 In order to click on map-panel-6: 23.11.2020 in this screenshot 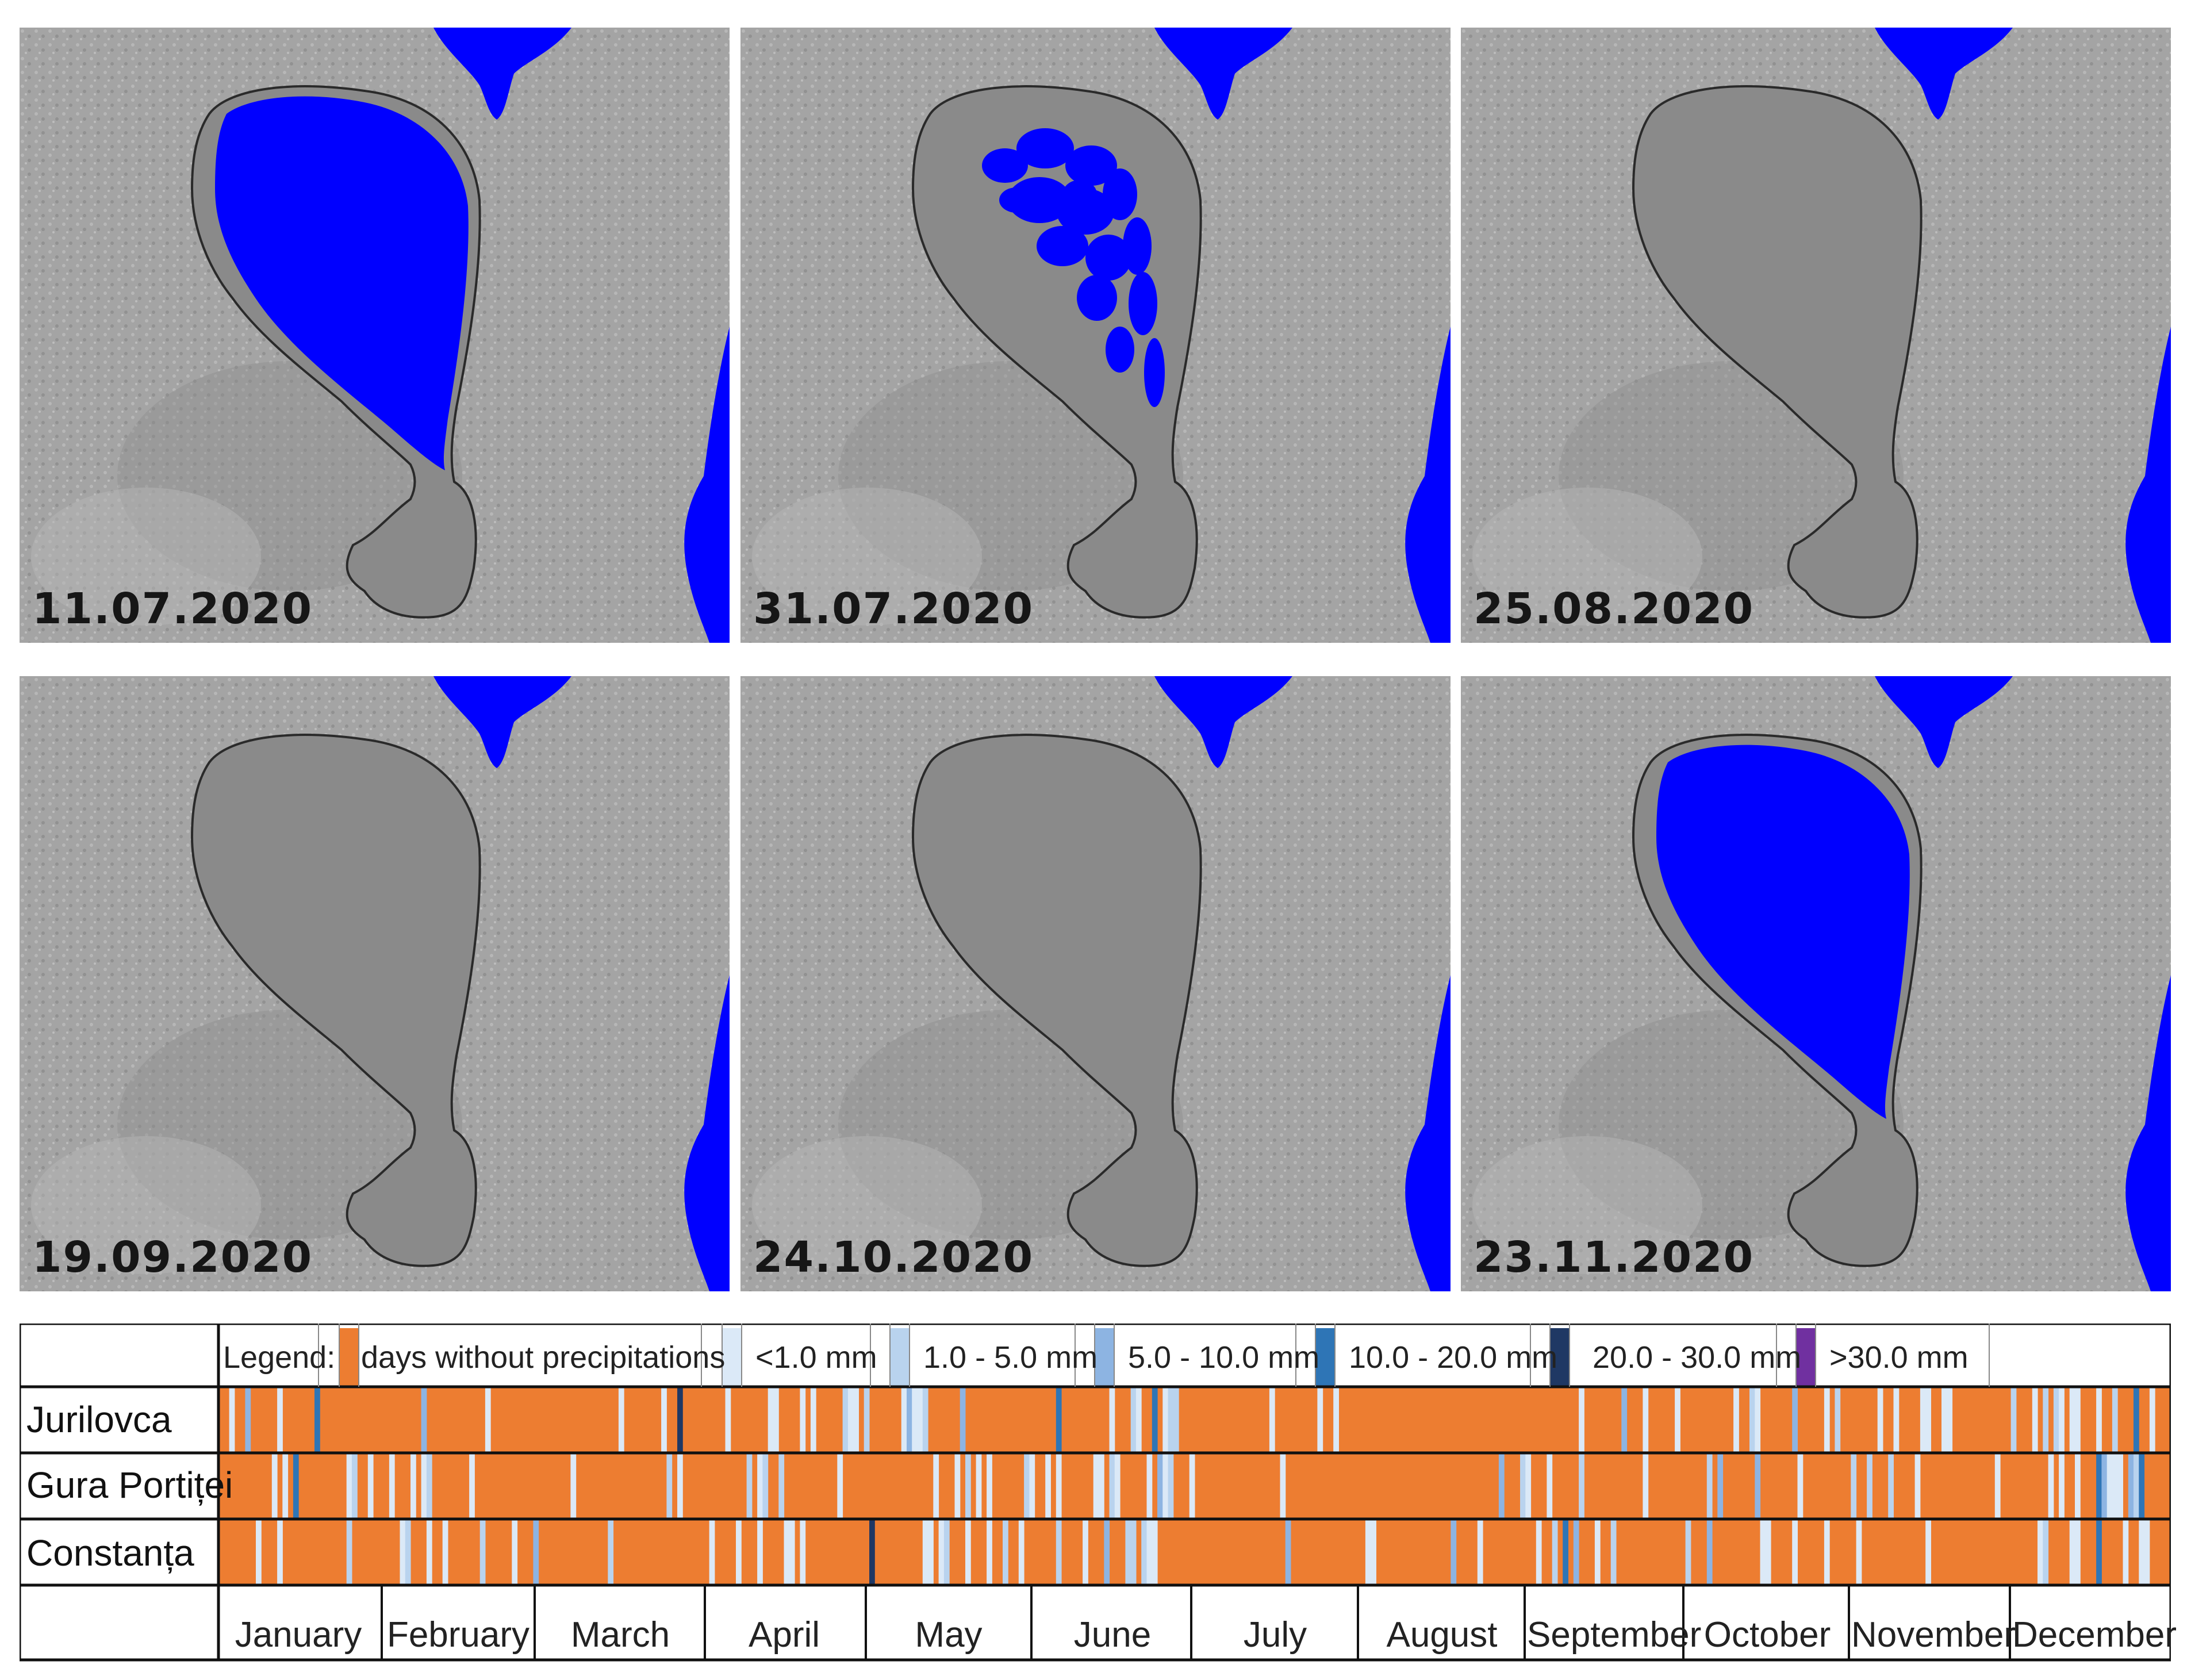, I will do `click(1816, 983)`.